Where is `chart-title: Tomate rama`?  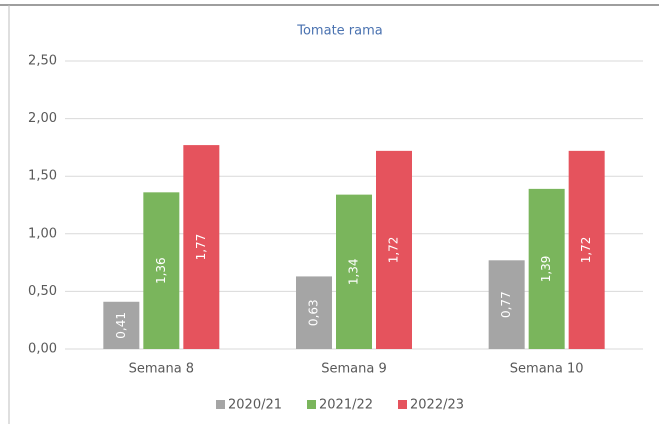 chart-title: Tomate rama is located at coordinates (339, 31).